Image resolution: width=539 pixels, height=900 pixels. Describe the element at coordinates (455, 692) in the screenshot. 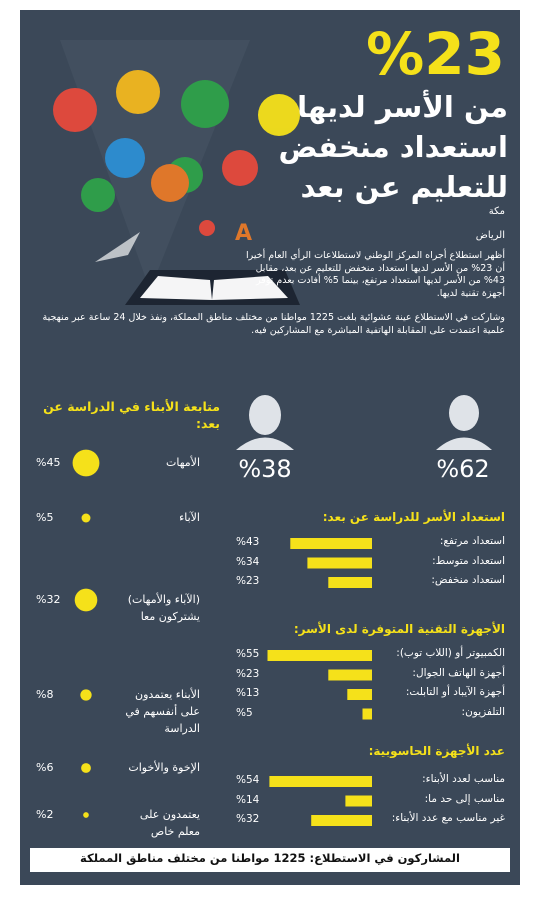

I see `category-label: أجهزة الآيباد أو التابلت:` at that location.